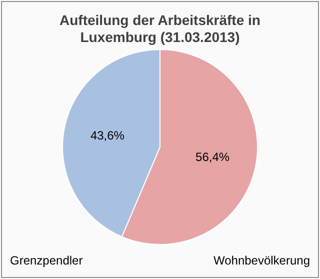  Describe the element at coordinates (213, 157) in the screenshot. I see `data-label: 56,4%` at that location.